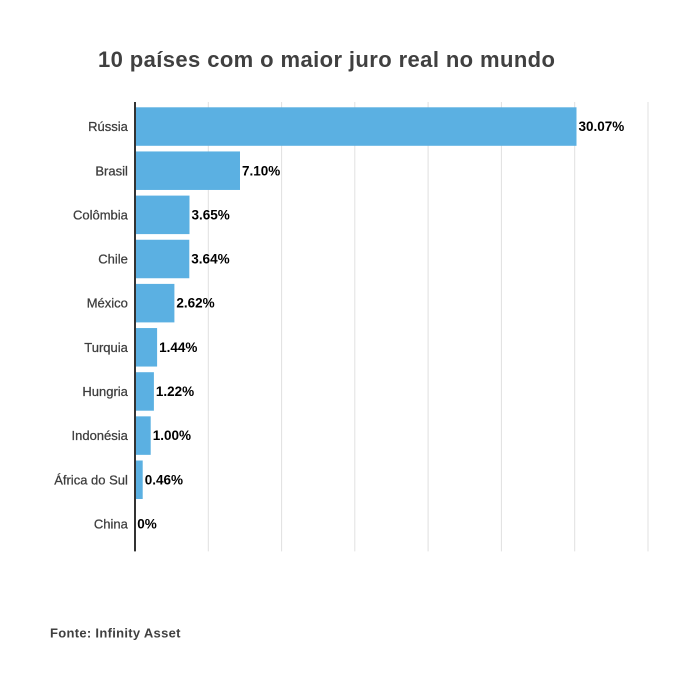  Describe the element at coordinates (100, 435) in the screenshot. I see `svg-text: Indonésia` at that location.